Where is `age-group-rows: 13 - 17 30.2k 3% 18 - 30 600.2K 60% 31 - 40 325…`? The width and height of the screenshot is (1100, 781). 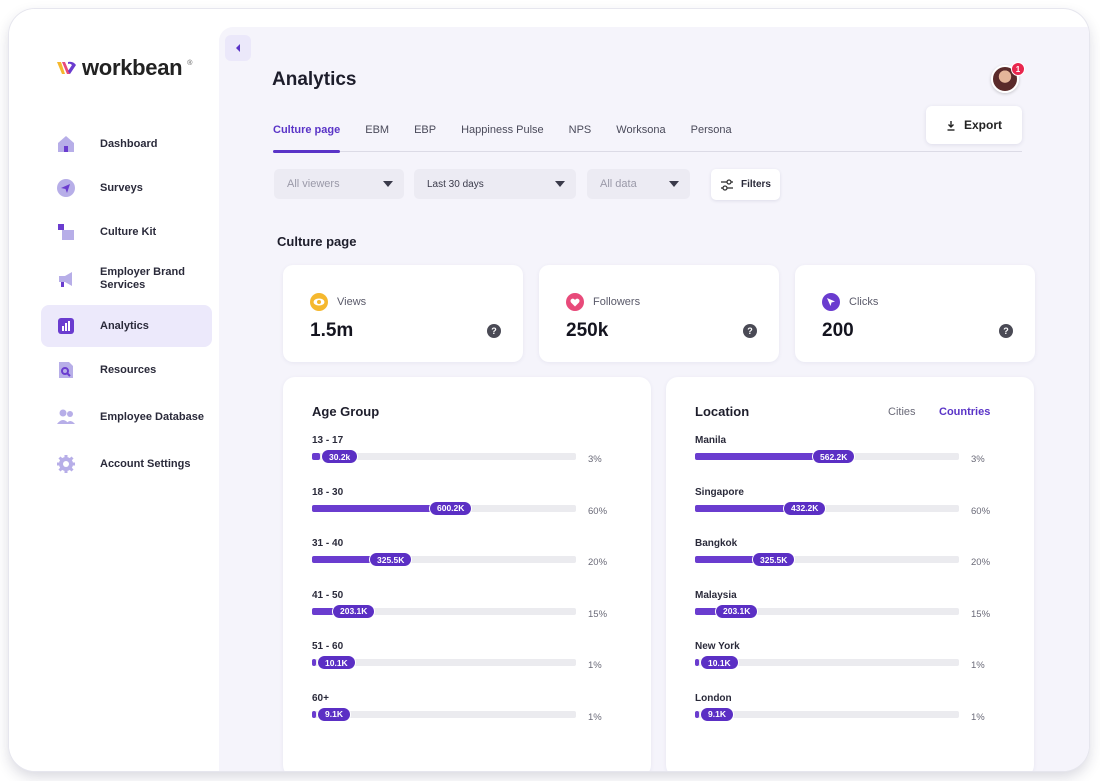
age-group-rows: 13 - 17 30.2k 3% 18 - 30 600.2K 60% 31 - 40 325… is located at coordinates (467, 589).